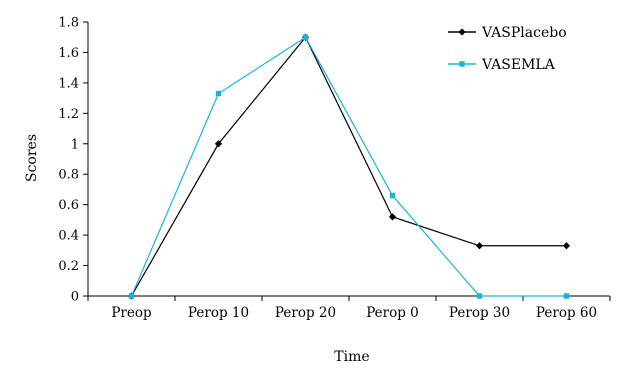 This screenshot has width=623, height=369. What do you see at coordinates (479, 313) in the screenshot?
I see `x-tick-label: Perop 30` at bounding box center [479, 313].